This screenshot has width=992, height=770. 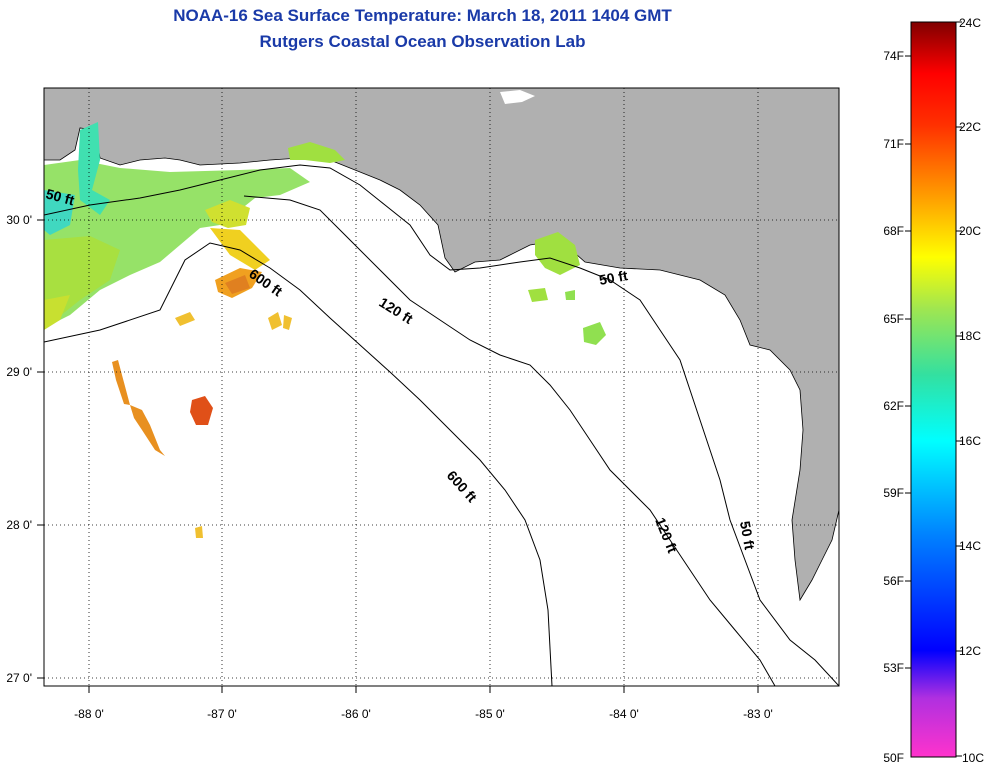 What do you see at coordinates (893, 56) in the screenshot?
I see `cbar-f-74: 74F` at bounding box center [893, 56].